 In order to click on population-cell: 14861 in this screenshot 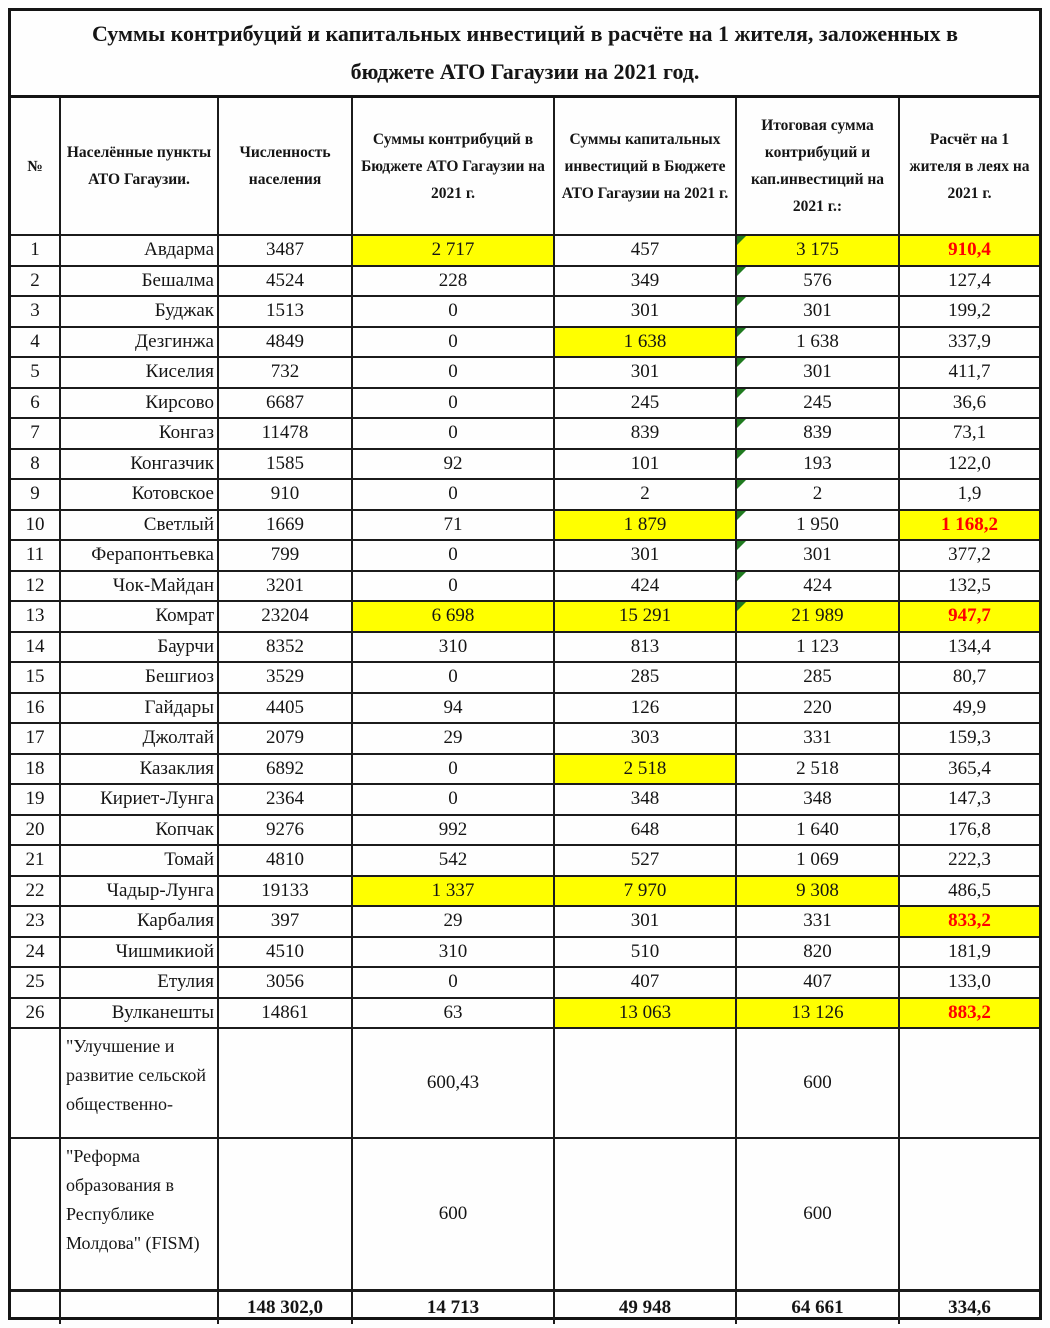, I will do `click(286, 1013)`.